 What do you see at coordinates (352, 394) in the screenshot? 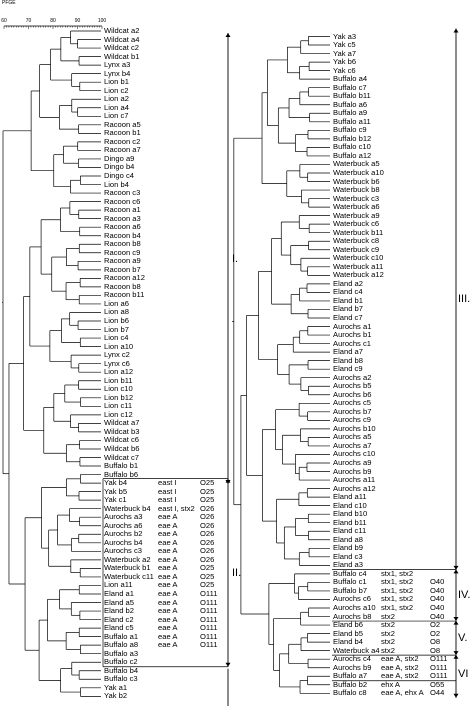
I see `strain-name: Aurochs b6` at bounding box center [352, 394].